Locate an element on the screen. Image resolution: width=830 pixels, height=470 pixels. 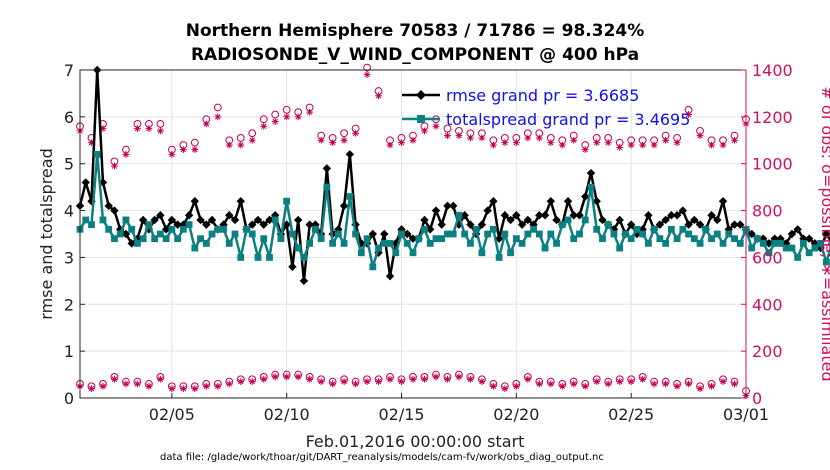
chart-subtitle: RADIOSONDE_V_WIND_COMPONENT @ 400 hPa is located at coordinates (415, 55).